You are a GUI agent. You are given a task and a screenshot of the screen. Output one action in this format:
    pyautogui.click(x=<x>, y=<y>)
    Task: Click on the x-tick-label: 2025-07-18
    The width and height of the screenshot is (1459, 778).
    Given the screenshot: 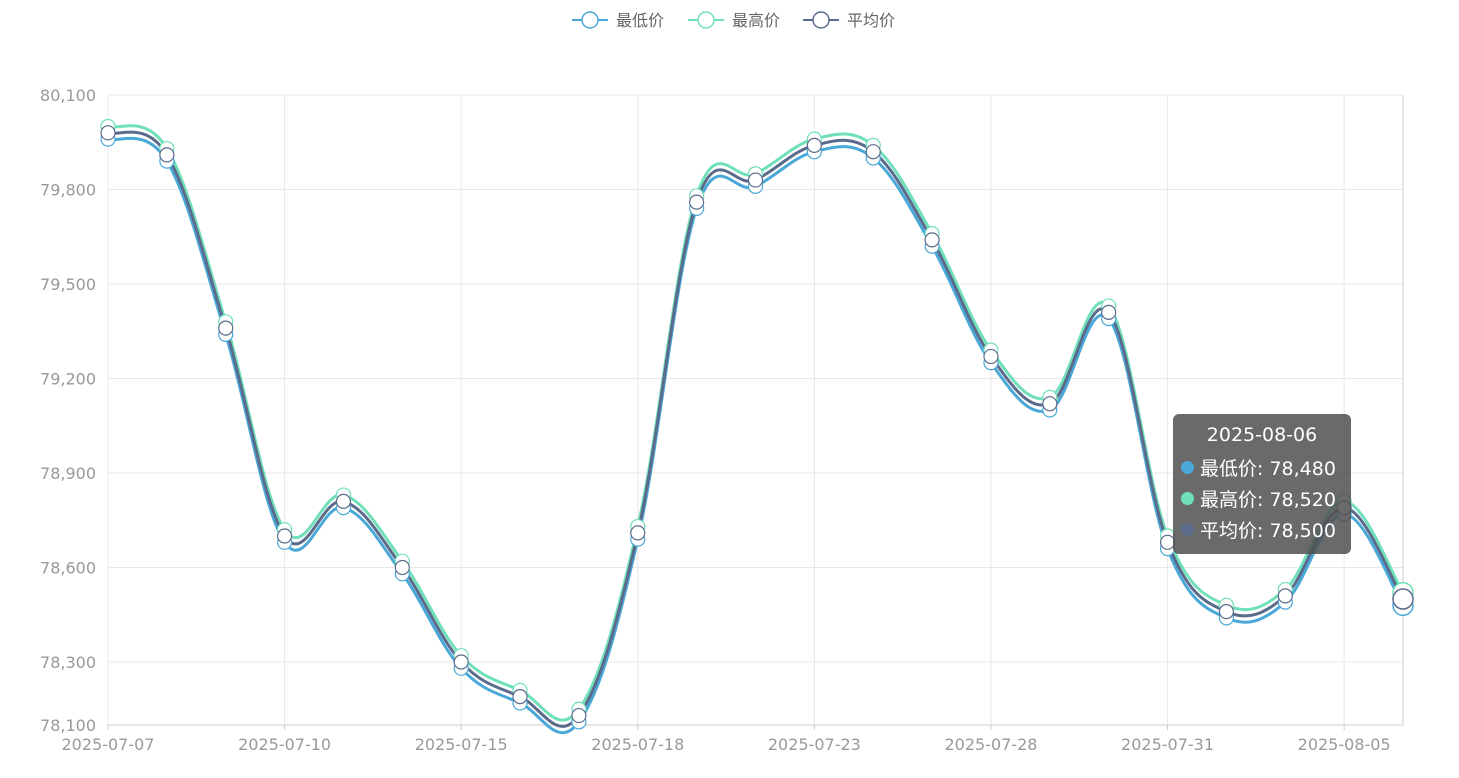 What is the action you would take?
    pyautogui.click(x=637, y=744)
    